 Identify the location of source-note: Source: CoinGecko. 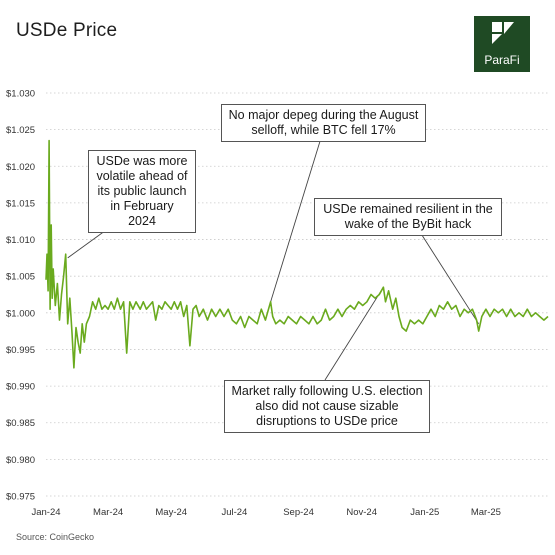
(55, 537).